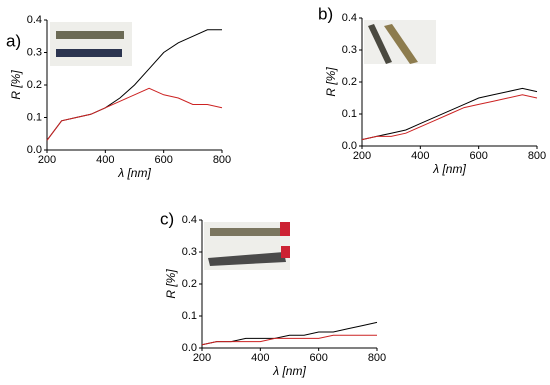 Image resolution: width=550 pixels, height=385 pixels. Describe the element at coordinates (167, 218) in the screenshot. I see `panel-label: c)` at that location.